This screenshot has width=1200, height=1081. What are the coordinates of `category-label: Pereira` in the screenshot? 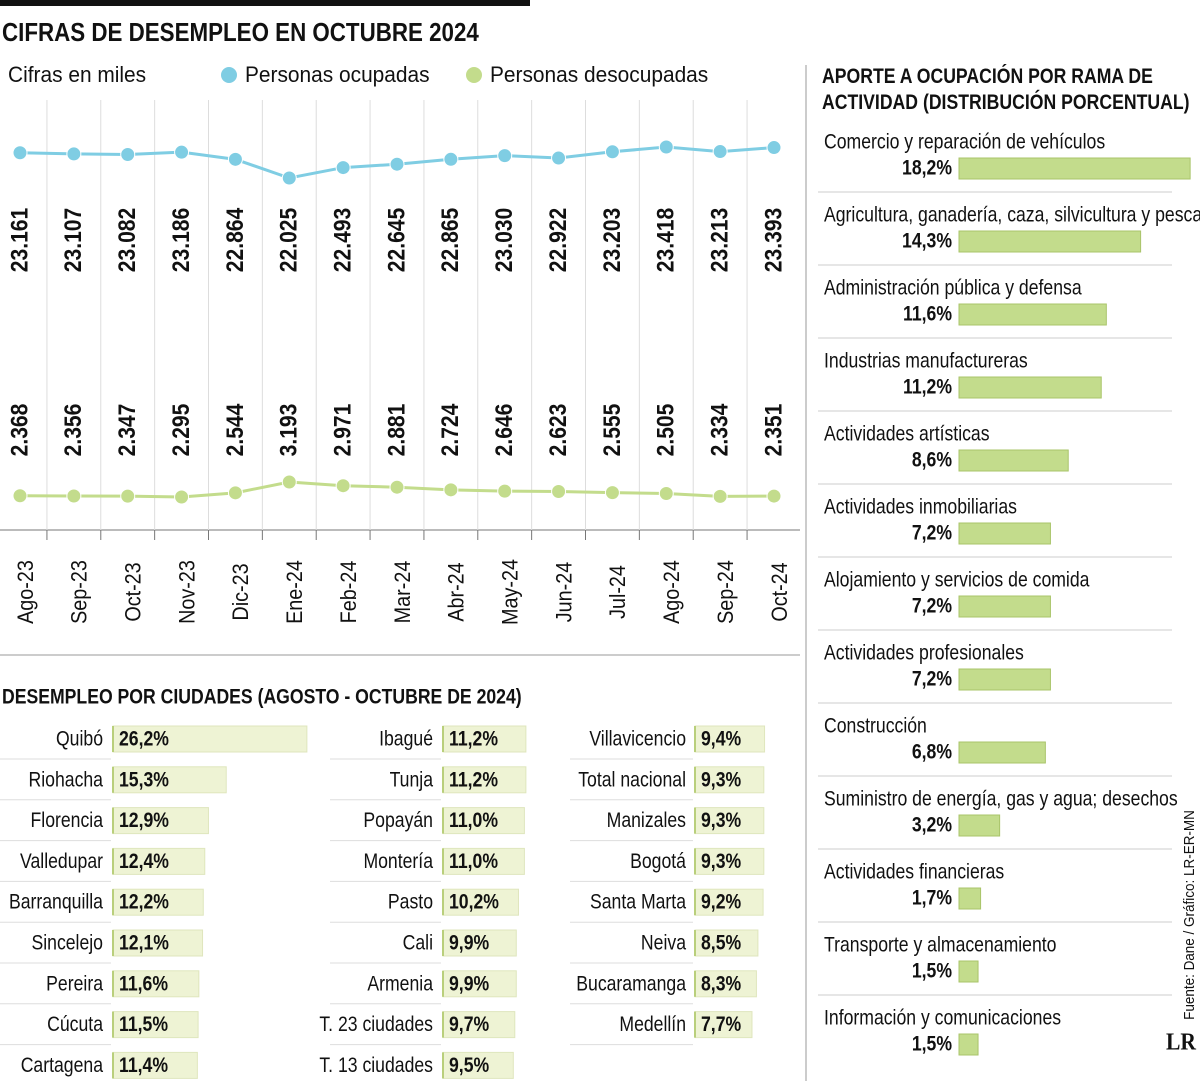 It's located at (74, 984).